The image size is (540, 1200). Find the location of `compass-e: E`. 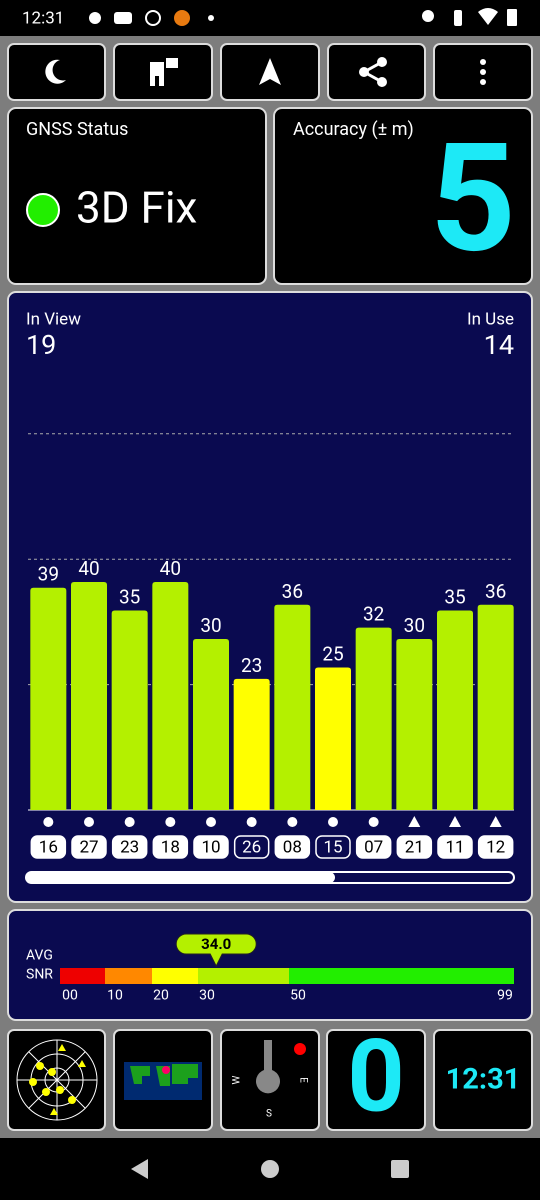

compass-e: E is located at coordinates (302, 1080).